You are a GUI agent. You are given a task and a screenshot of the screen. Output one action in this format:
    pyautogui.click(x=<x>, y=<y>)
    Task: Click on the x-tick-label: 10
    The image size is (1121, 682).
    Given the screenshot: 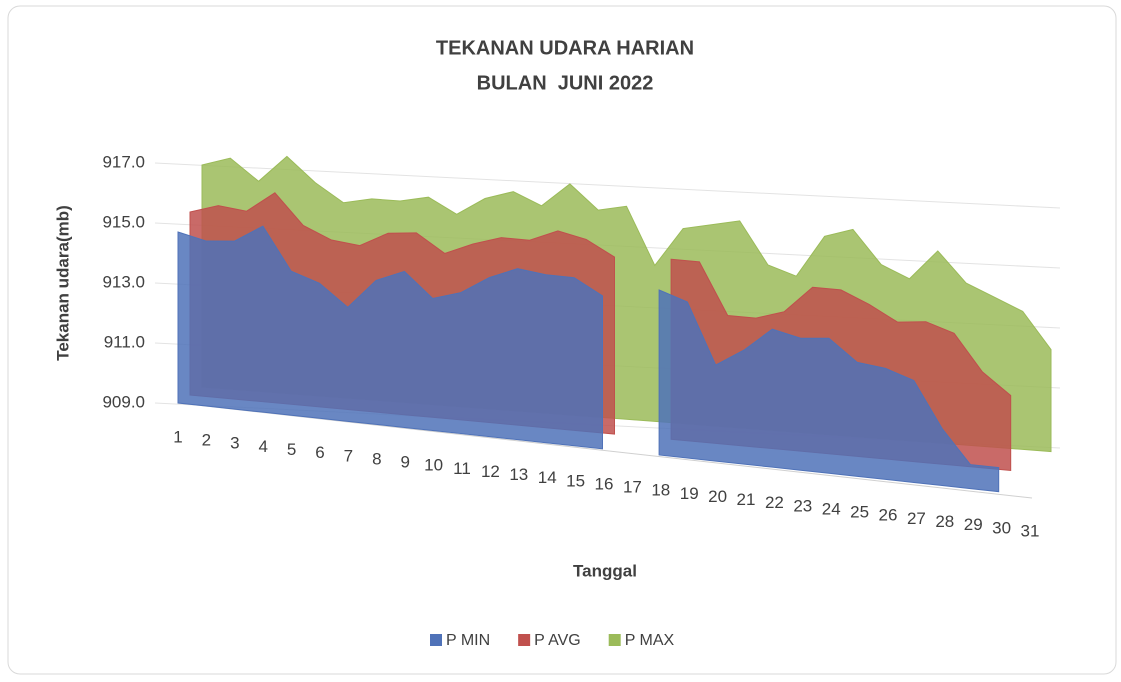 What is the action you would take?
    pyautogui.click(x=433, y=465)
    